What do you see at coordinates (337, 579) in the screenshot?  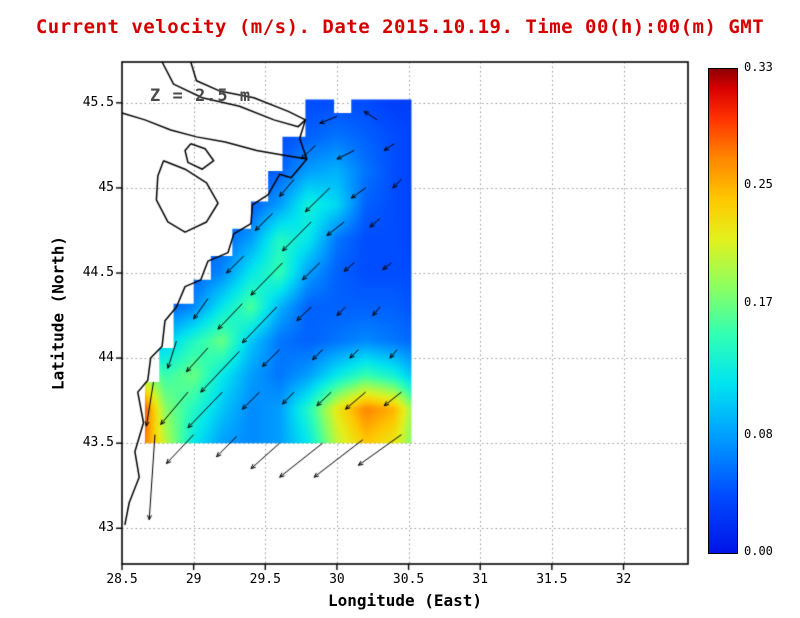 I see `x-tick-label: 30` at bounding box center [337, 579].